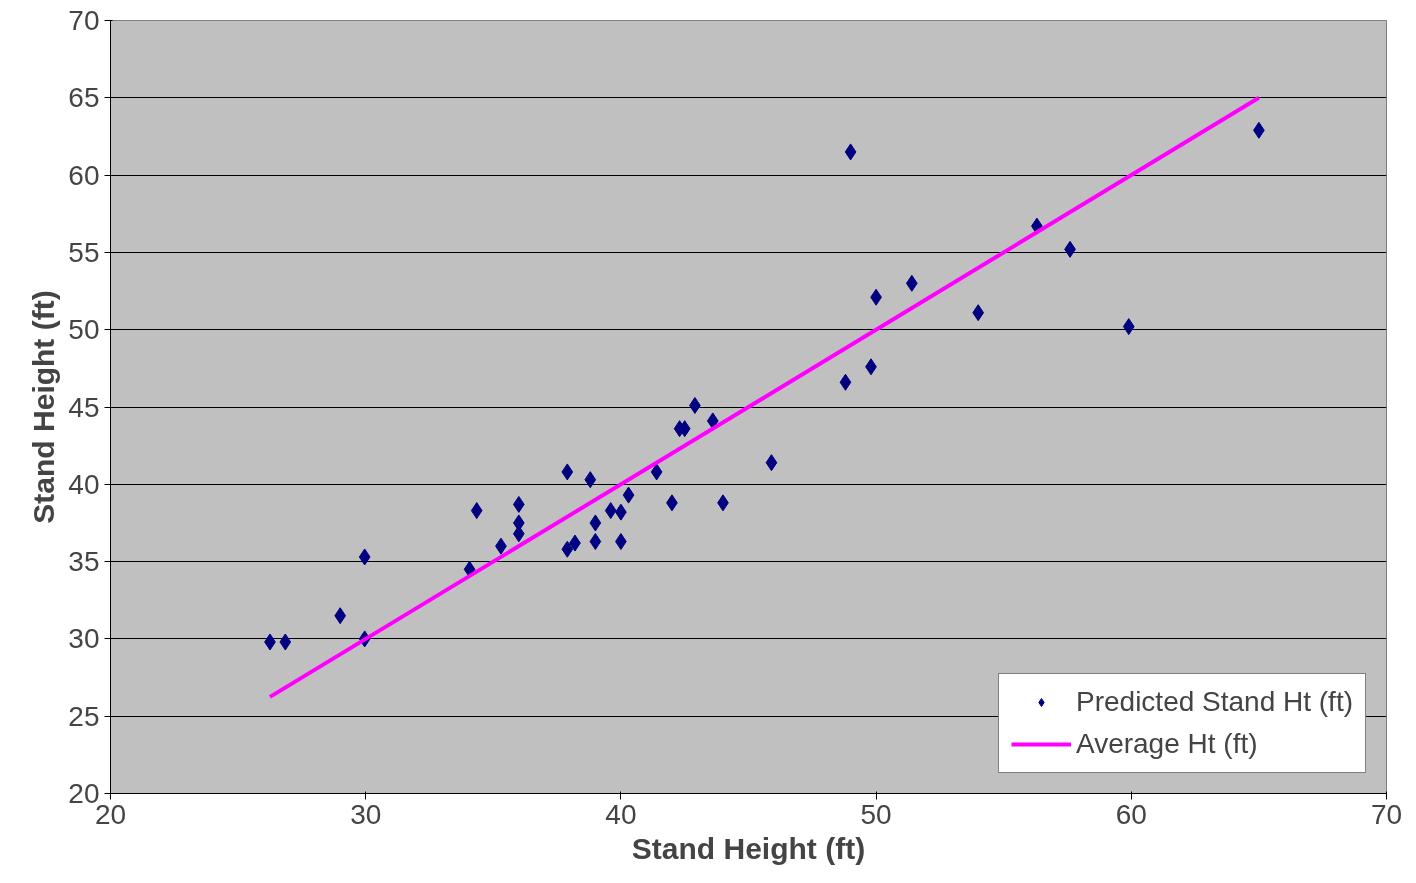 The width and height of the screenshot is (1416, 883). Describe the element at coordinates (84, 484) in the screenshot. I see `y-tick-label: 40` at that location.